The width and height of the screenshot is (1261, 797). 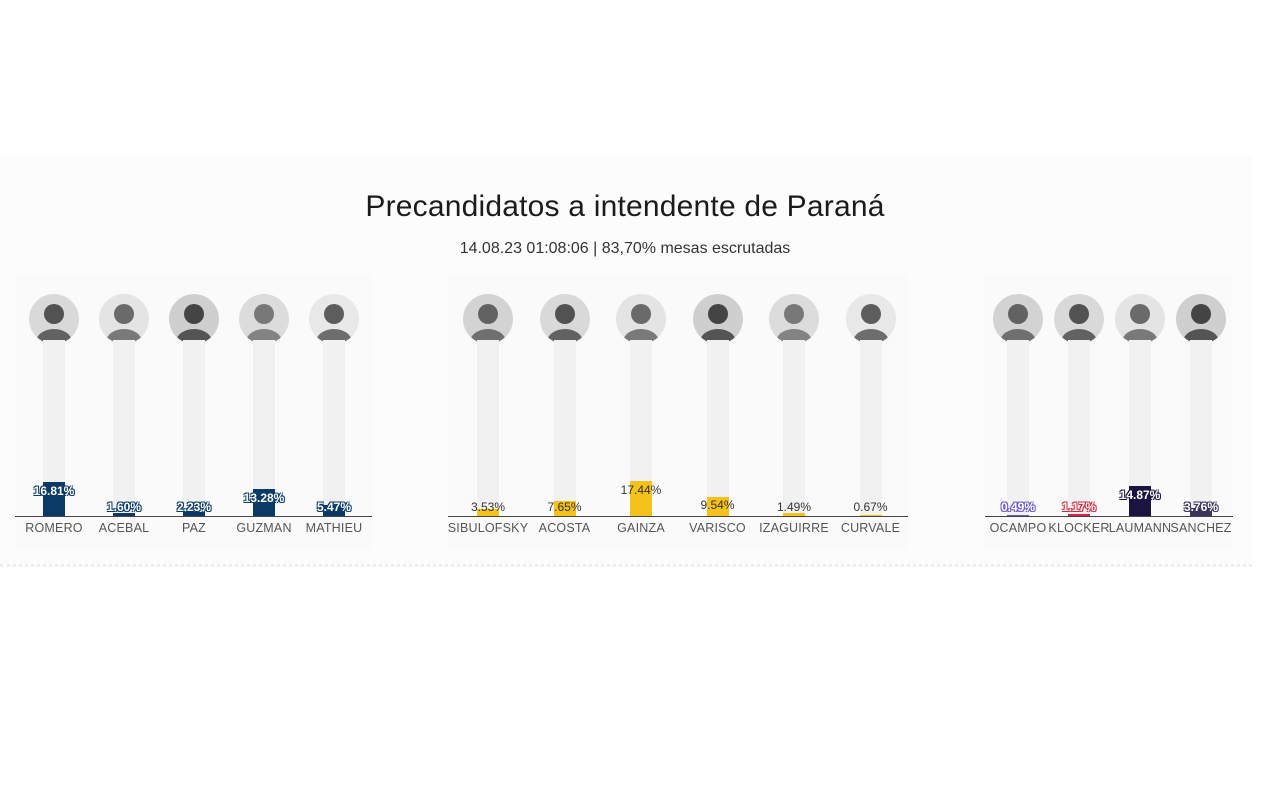 I want to click on candidate-sibulofsky: 3.53% SIBULOFSKY, so click(x=488, y=412).